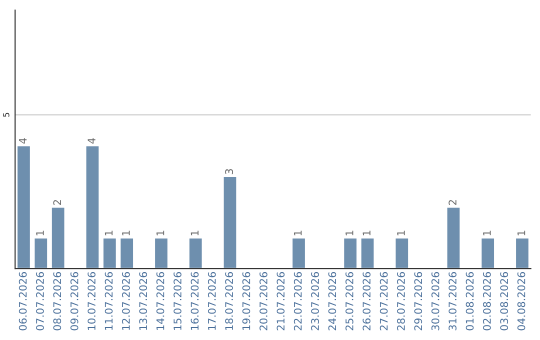 The height and width of the screenshot is (340, 540). What do you see at coordinates (74, 301) in the screenshot?
I see `x-tick-label: 09.07.2026` at bounding box center [74, 301].